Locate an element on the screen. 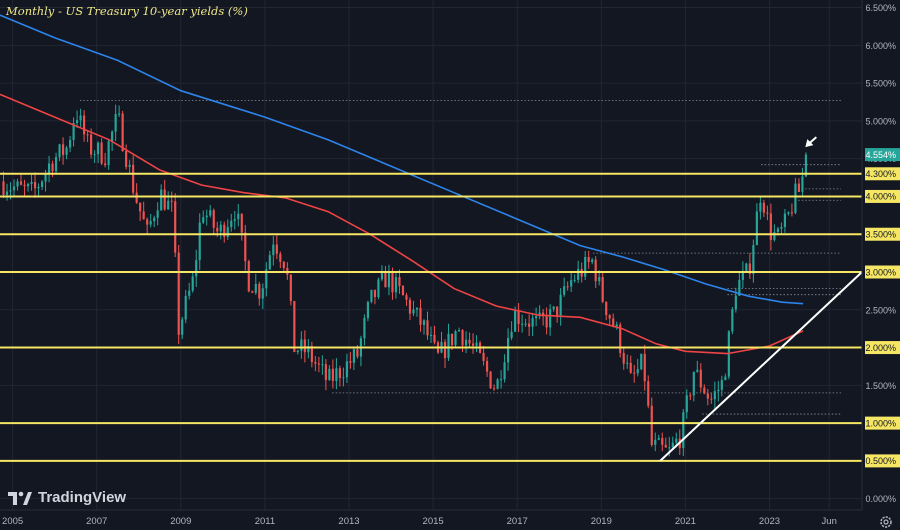 This screenshot has height=530, width=900. level-label-bg is located at coordinates (882, 174).